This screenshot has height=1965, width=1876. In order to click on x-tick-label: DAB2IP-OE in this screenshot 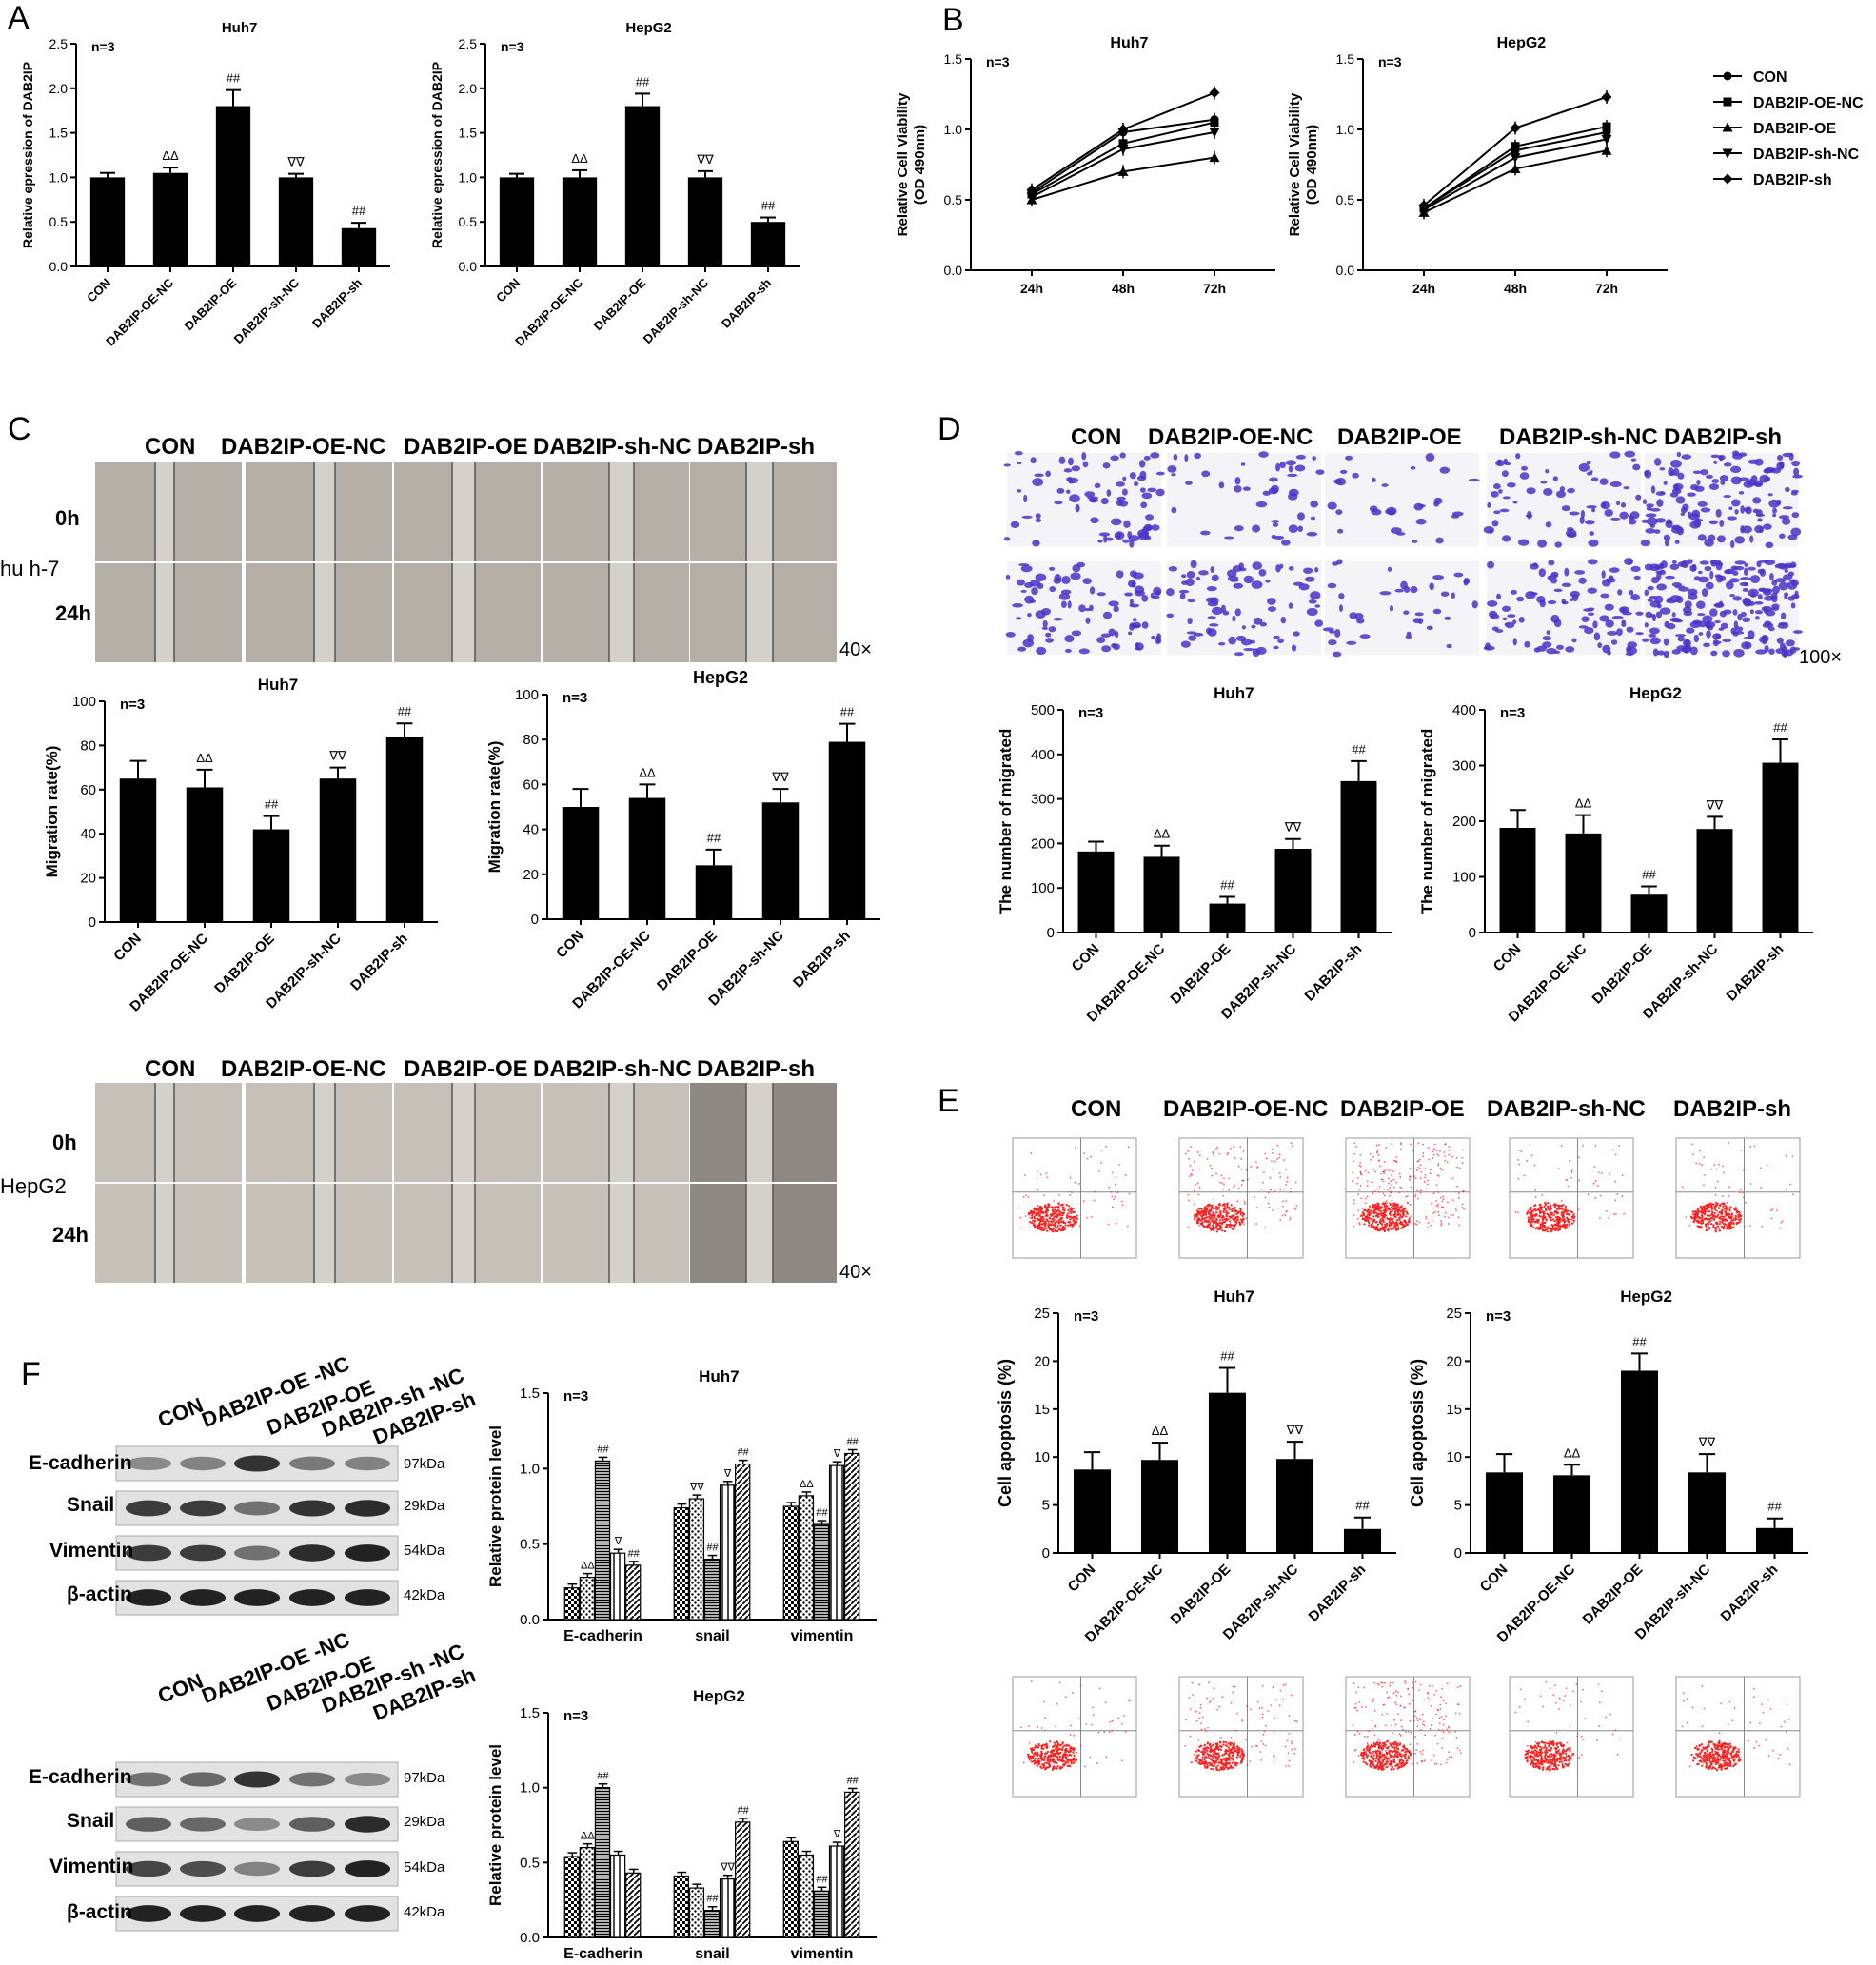, I will do `click(210, 304)`.